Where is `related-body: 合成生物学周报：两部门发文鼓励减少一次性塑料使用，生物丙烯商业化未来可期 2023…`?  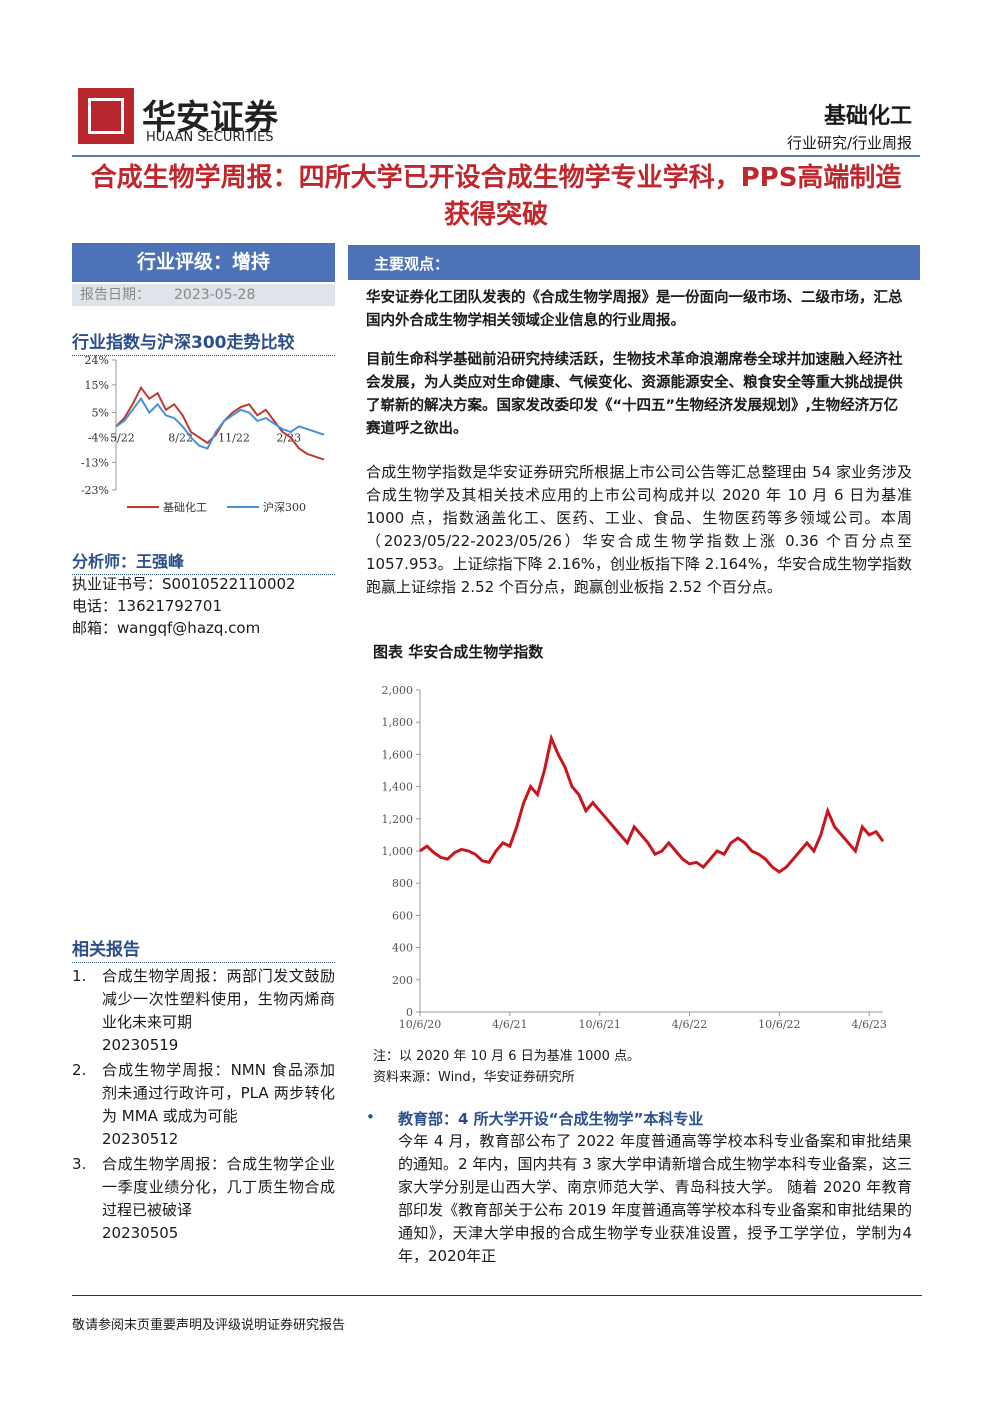 related-body: 合成生物学周报：两部门发文鼓励减少一次性塑料使用，生物丙烯商业化未来可期 2023… is located at coordinates (218, 1011).